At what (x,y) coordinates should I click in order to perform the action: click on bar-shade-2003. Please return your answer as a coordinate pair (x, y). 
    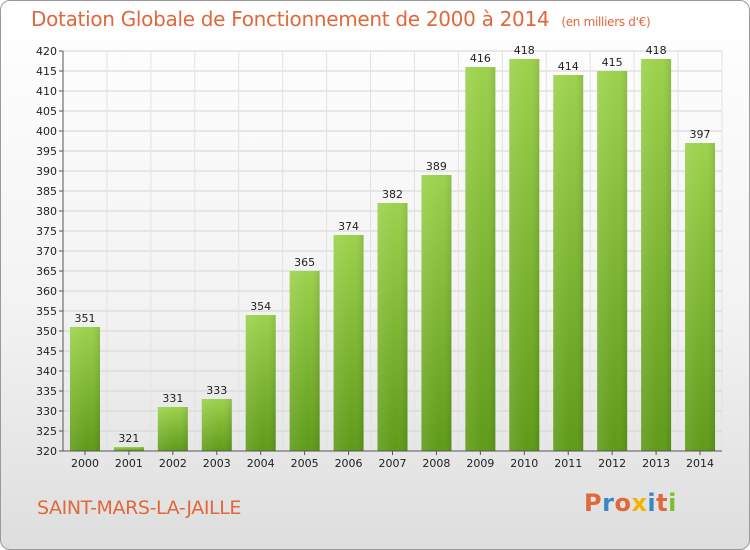
    Looking at the image, I should click on (216, 425).